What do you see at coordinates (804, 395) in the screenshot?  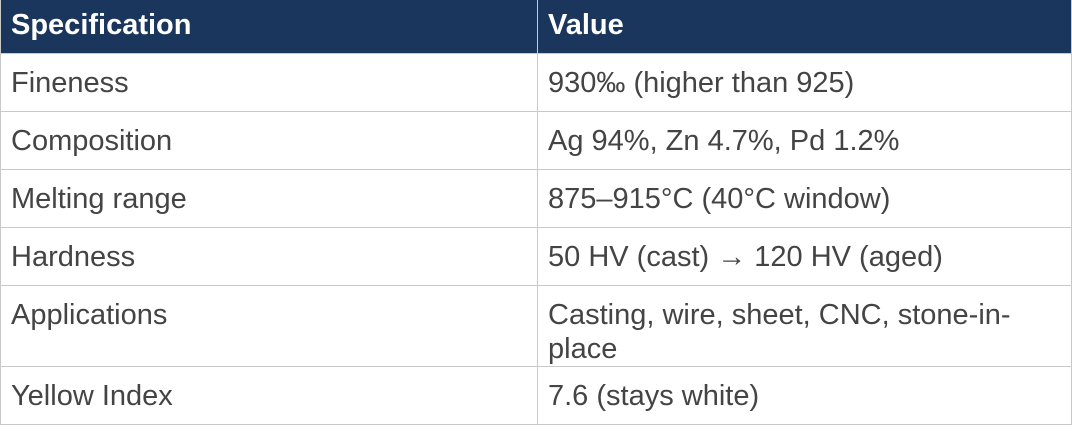 I see `value-cell: 7.6 (stays white)` at bounding box center [804, 395].